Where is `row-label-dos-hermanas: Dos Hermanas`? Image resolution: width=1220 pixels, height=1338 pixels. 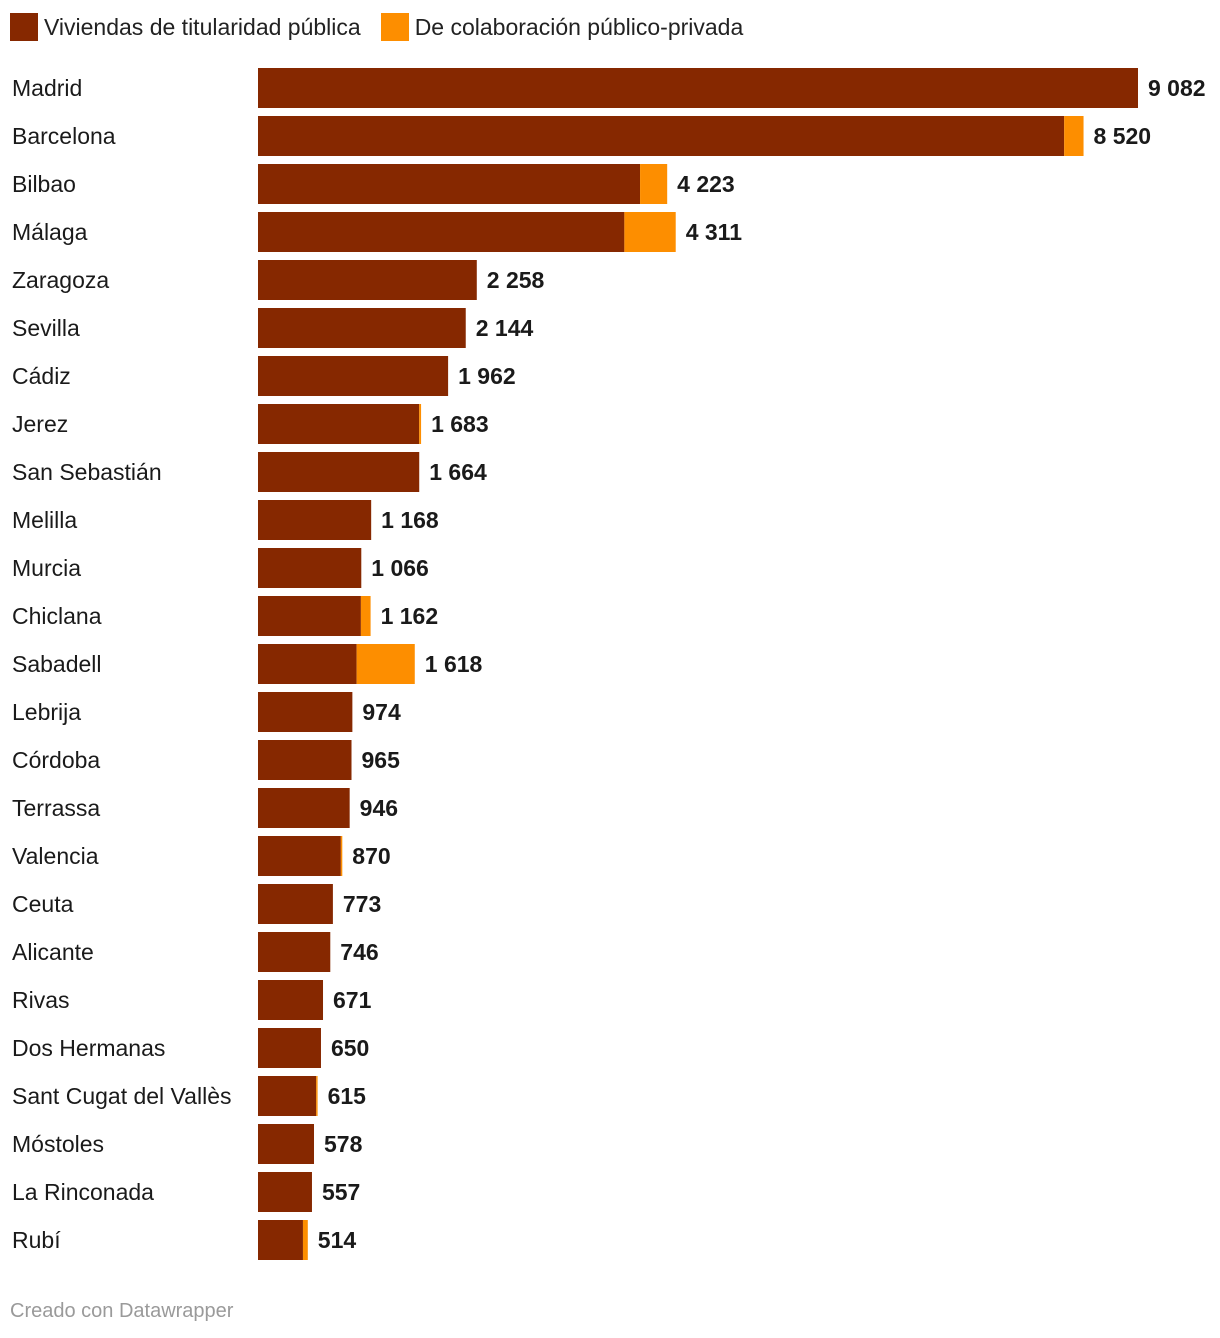 row-label-dos-hermanas: Dos Hermanas is located at coordinates (88, 1048).